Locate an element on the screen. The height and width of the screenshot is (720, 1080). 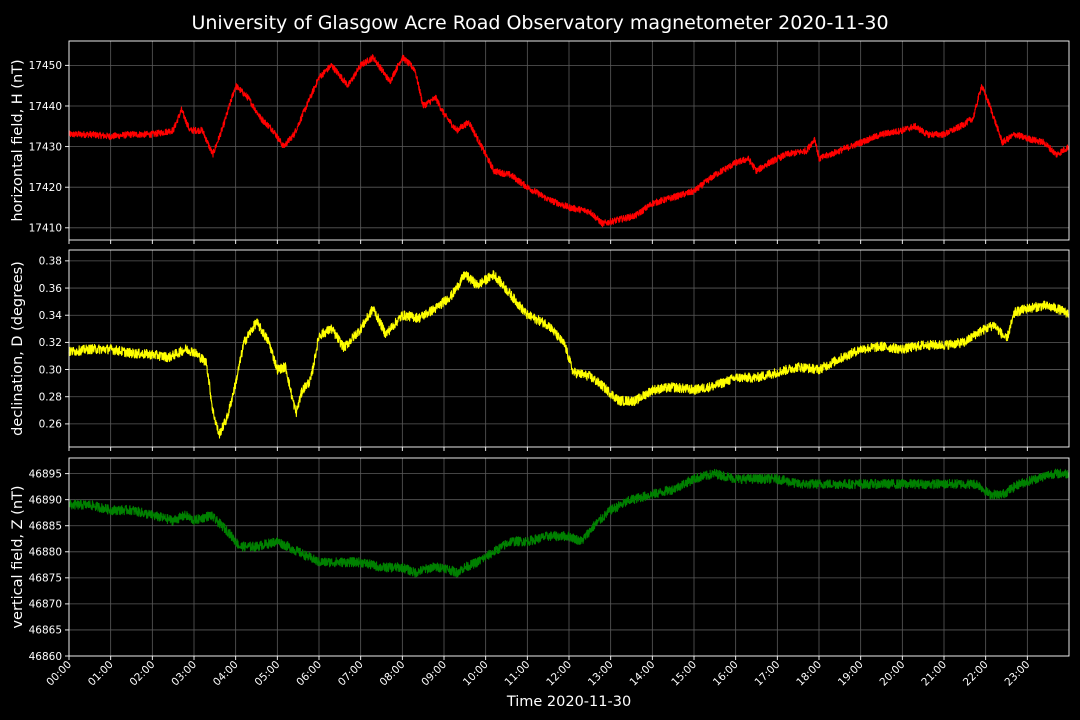
y-tick-label: 46860 is located at coordinates (45, 657).